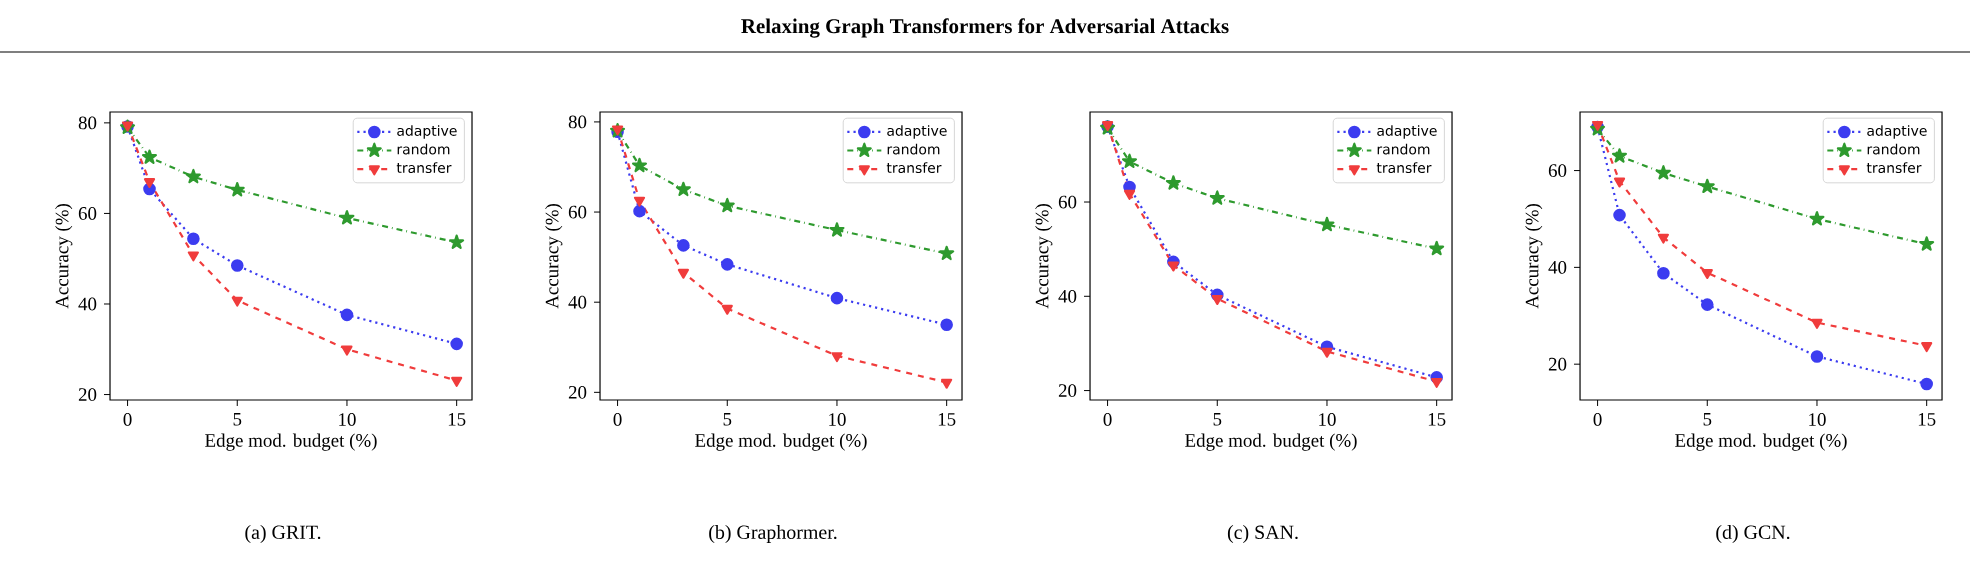 The height and width of the screenshot is (568, 1970). Describe the element at coordinates (773, 534) in the screenshot. I see `text: (b) Graphormer.` at that location.